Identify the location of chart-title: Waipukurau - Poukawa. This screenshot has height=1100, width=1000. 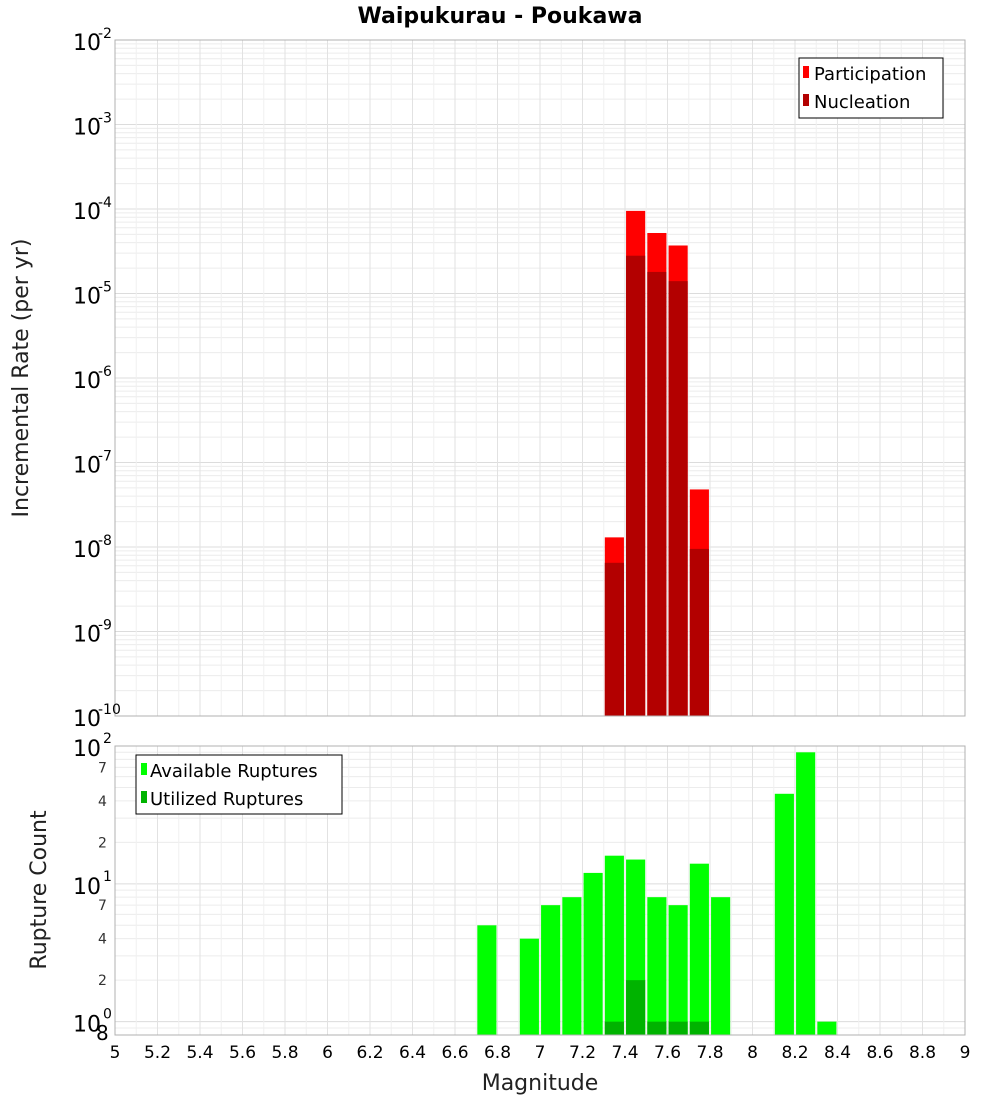
(500, 16).